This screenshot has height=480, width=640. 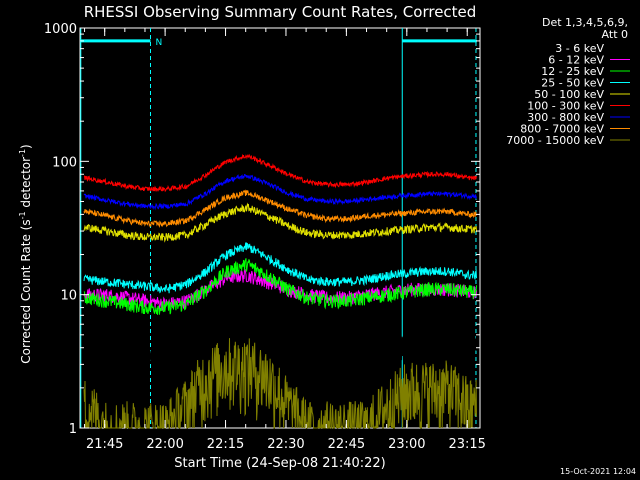 What do you see at coordinates (555, 140) in the screenshot?
I see `legend-label-7000-15000-kev: 7000 - 15000 keV` at bounding box center [555, 140].